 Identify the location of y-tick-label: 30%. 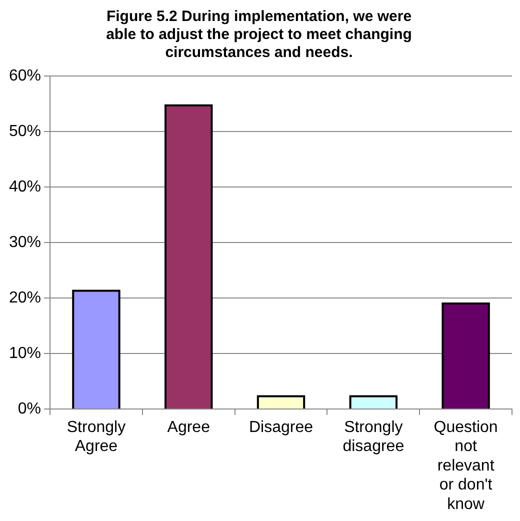
(25, 242).